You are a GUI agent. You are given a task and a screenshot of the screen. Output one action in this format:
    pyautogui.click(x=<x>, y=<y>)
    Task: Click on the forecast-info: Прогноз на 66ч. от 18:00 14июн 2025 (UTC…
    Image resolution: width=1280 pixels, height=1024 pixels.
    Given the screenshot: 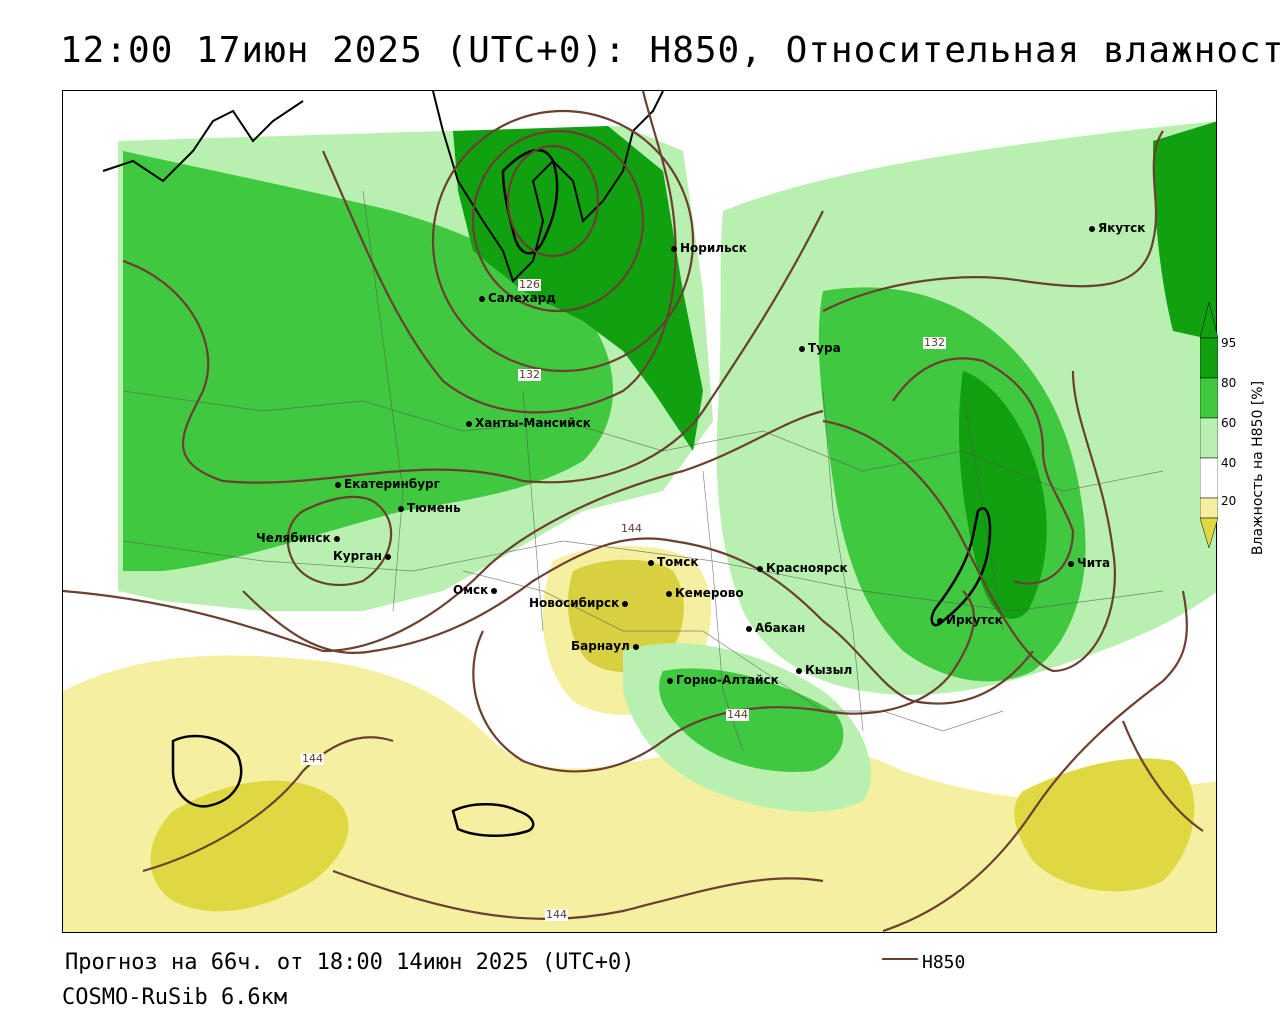 What is the action you would take?
    pyautogui.click(x=350, y=962)
    